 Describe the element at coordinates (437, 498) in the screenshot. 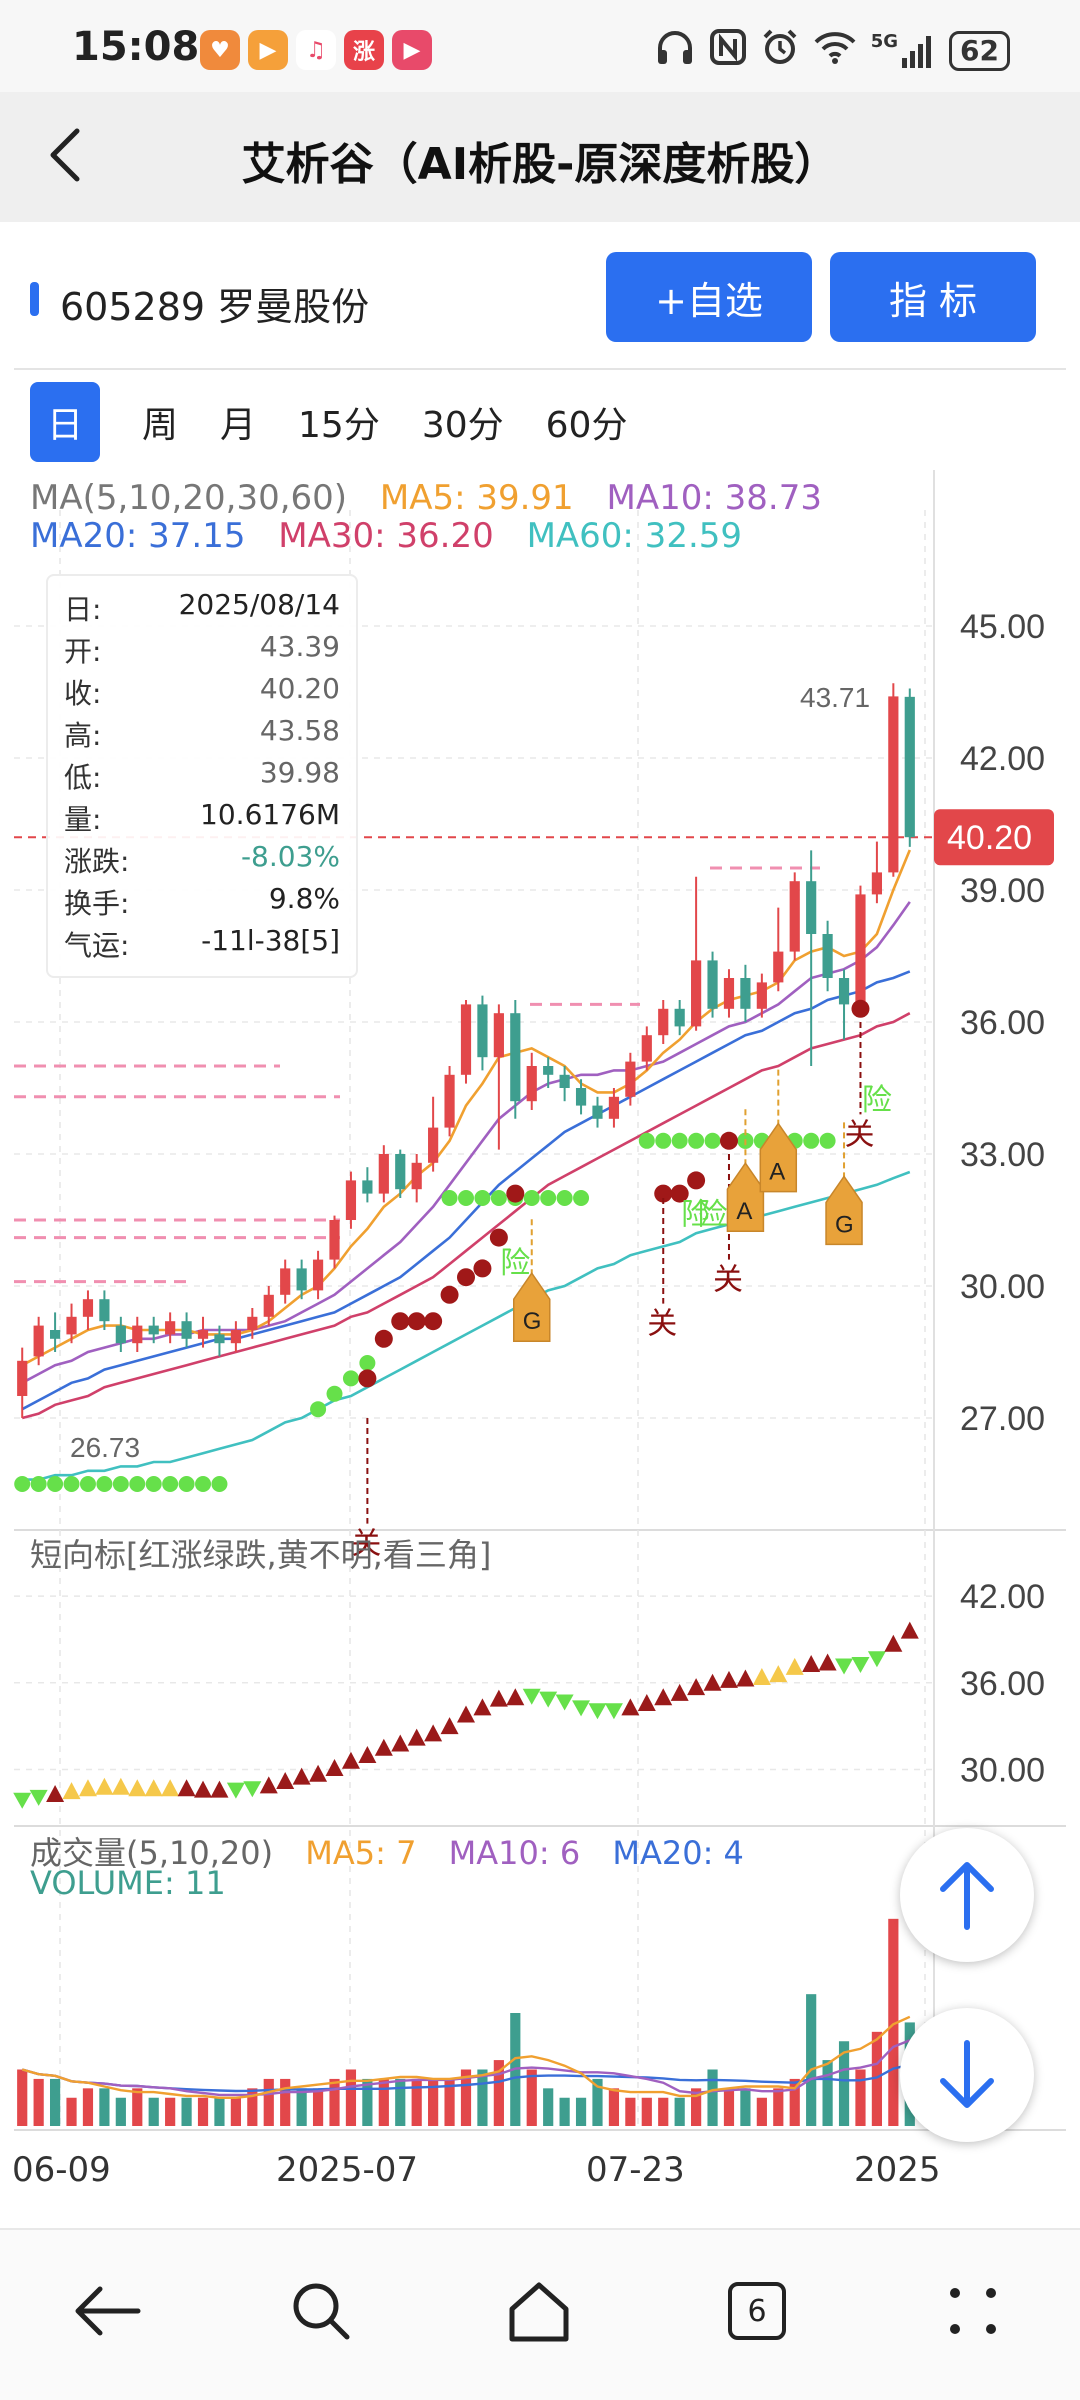

I see `ma-legend-row-1: MA(5,10,20,30,60) MA5: 39.91 MA10: 38.73` at that location.